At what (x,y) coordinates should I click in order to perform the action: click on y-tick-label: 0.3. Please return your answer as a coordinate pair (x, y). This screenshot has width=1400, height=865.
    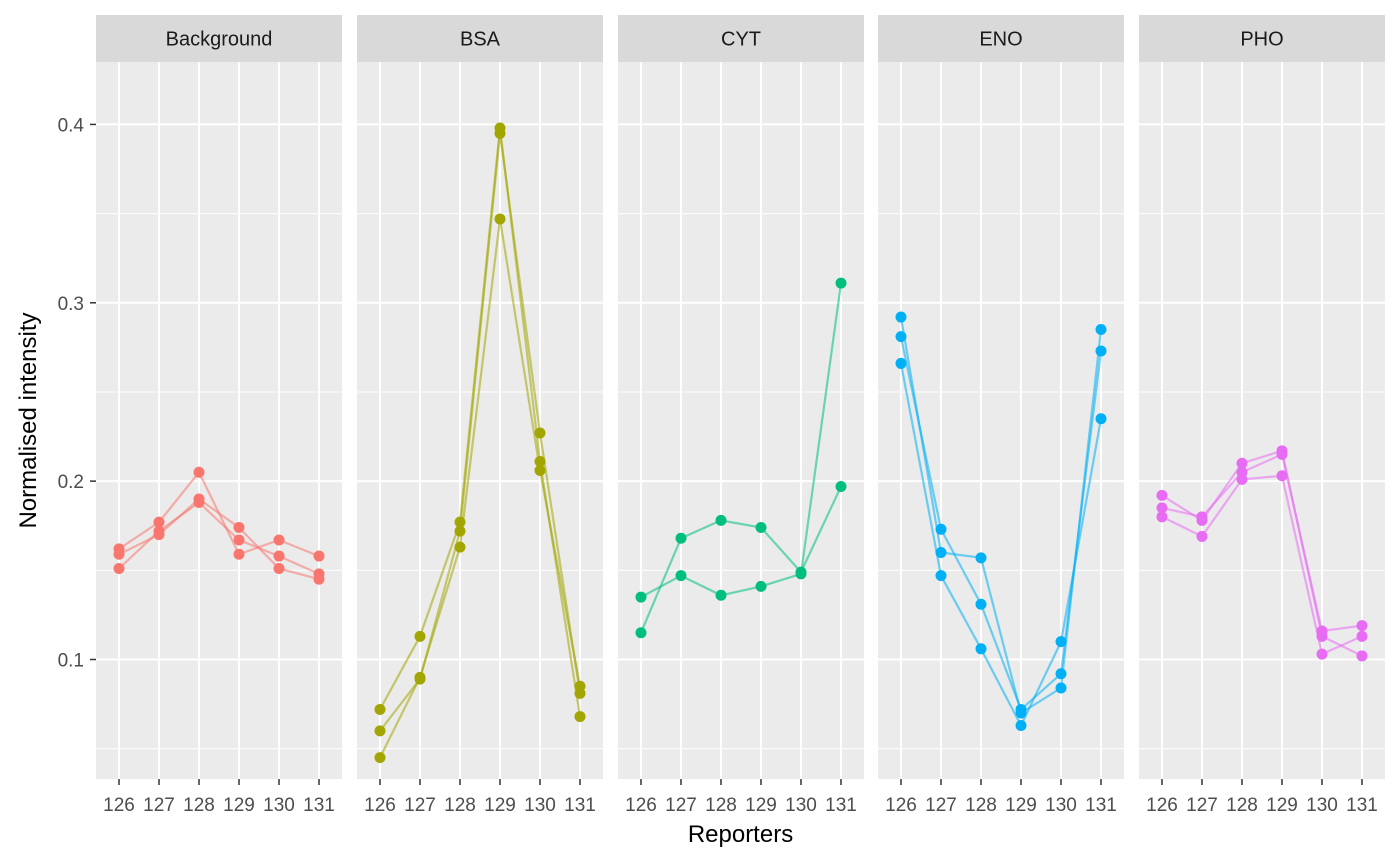
    Looking at the image, I should click on (71, 304).